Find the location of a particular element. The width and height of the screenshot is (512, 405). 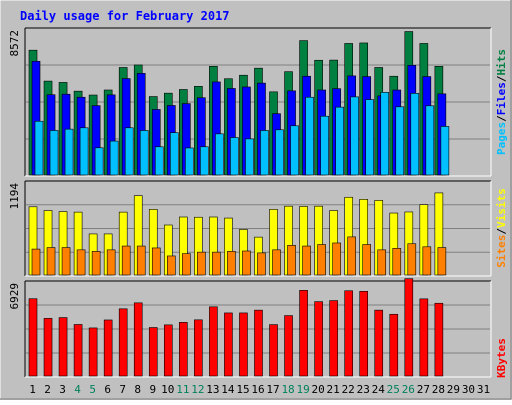

day-label-2: 2 is located at coordinates (47, 389).